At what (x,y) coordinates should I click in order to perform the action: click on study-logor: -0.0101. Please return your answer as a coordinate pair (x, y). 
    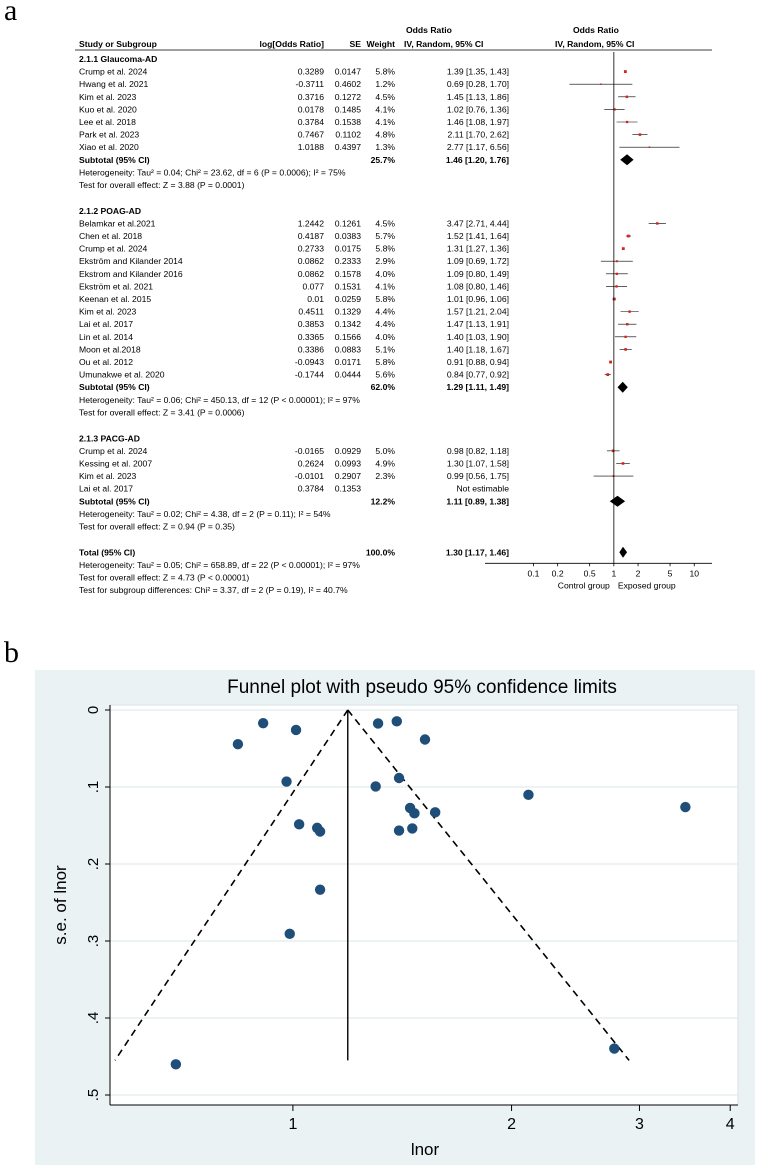
    Looking at the image, I should click on (309, 476).